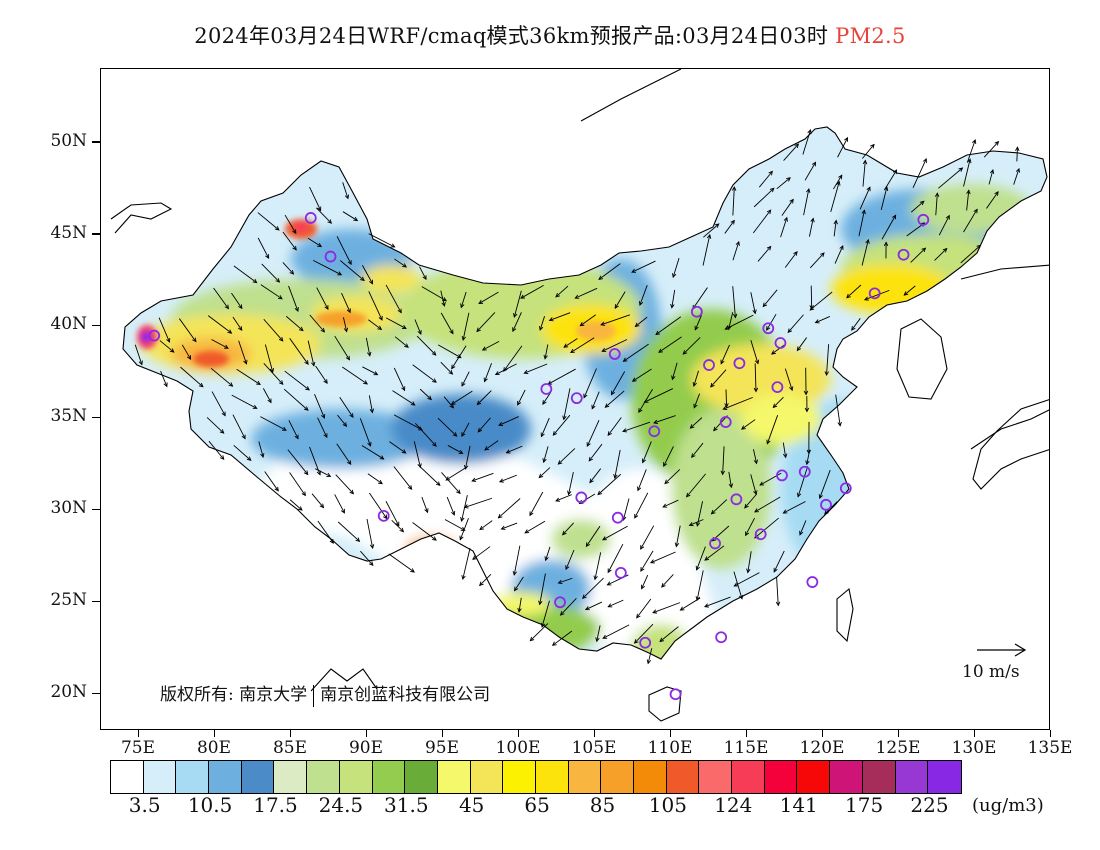 This screenshot has width=1100, height=850. I want to click on lat-label: 45N, so click(68, 232).